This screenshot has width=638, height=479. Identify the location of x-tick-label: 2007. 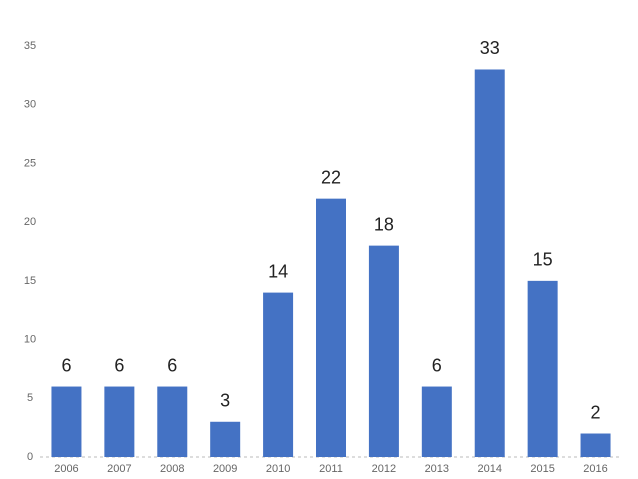
(119, 469).